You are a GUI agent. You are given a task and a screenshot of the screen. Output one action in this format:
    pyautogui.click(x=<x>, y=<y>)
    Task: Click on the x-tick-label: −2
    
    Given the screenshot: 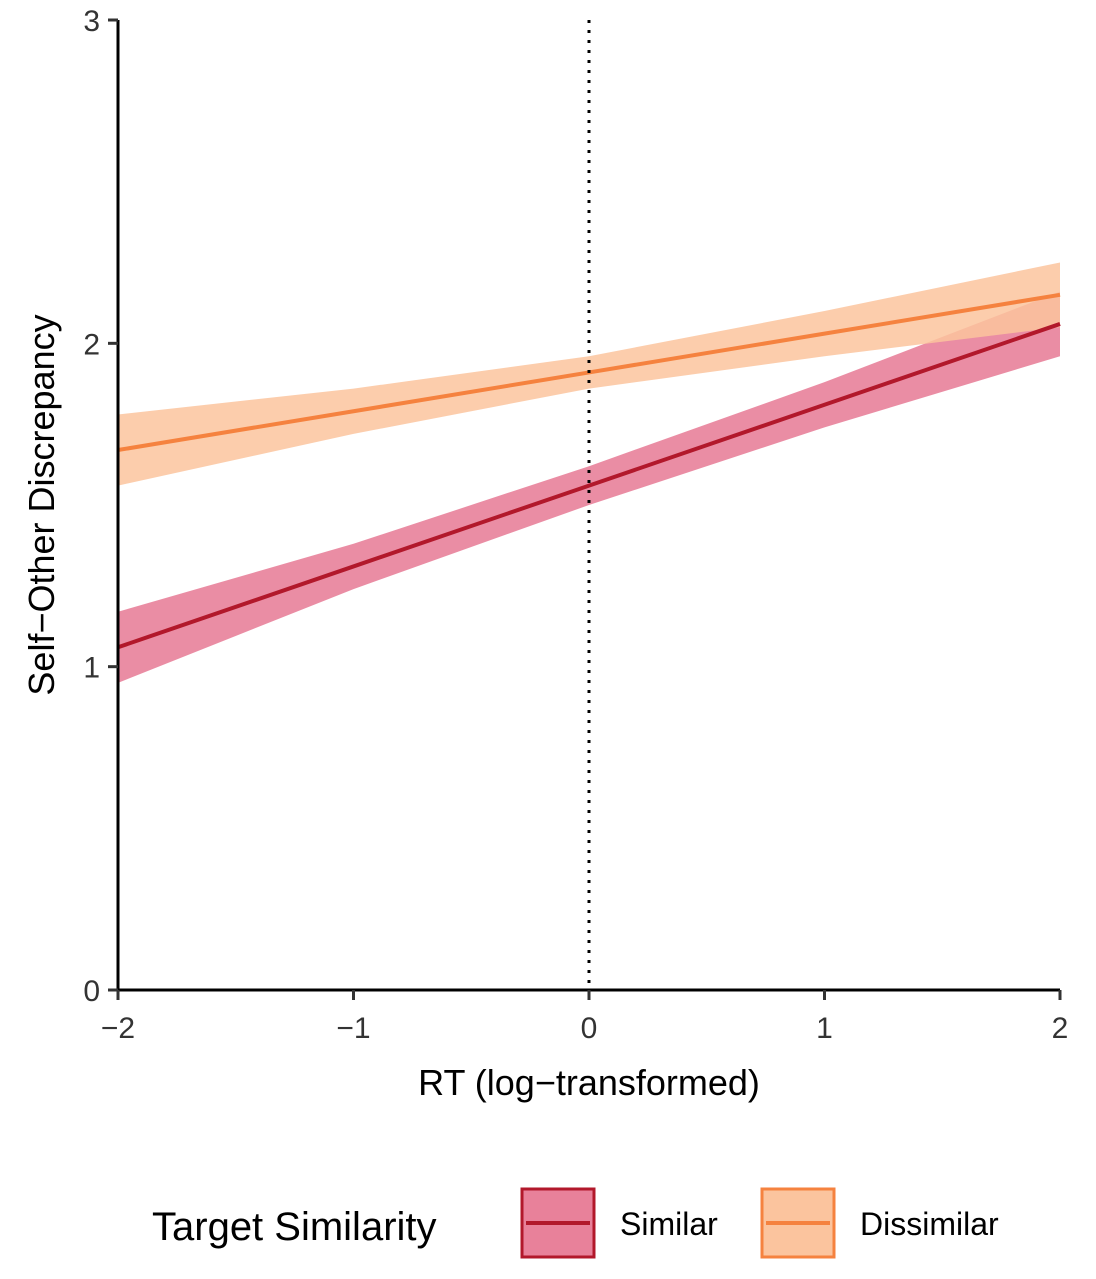 What is the action you would take?
    pyautogui.click(x=118, y=1028)
    